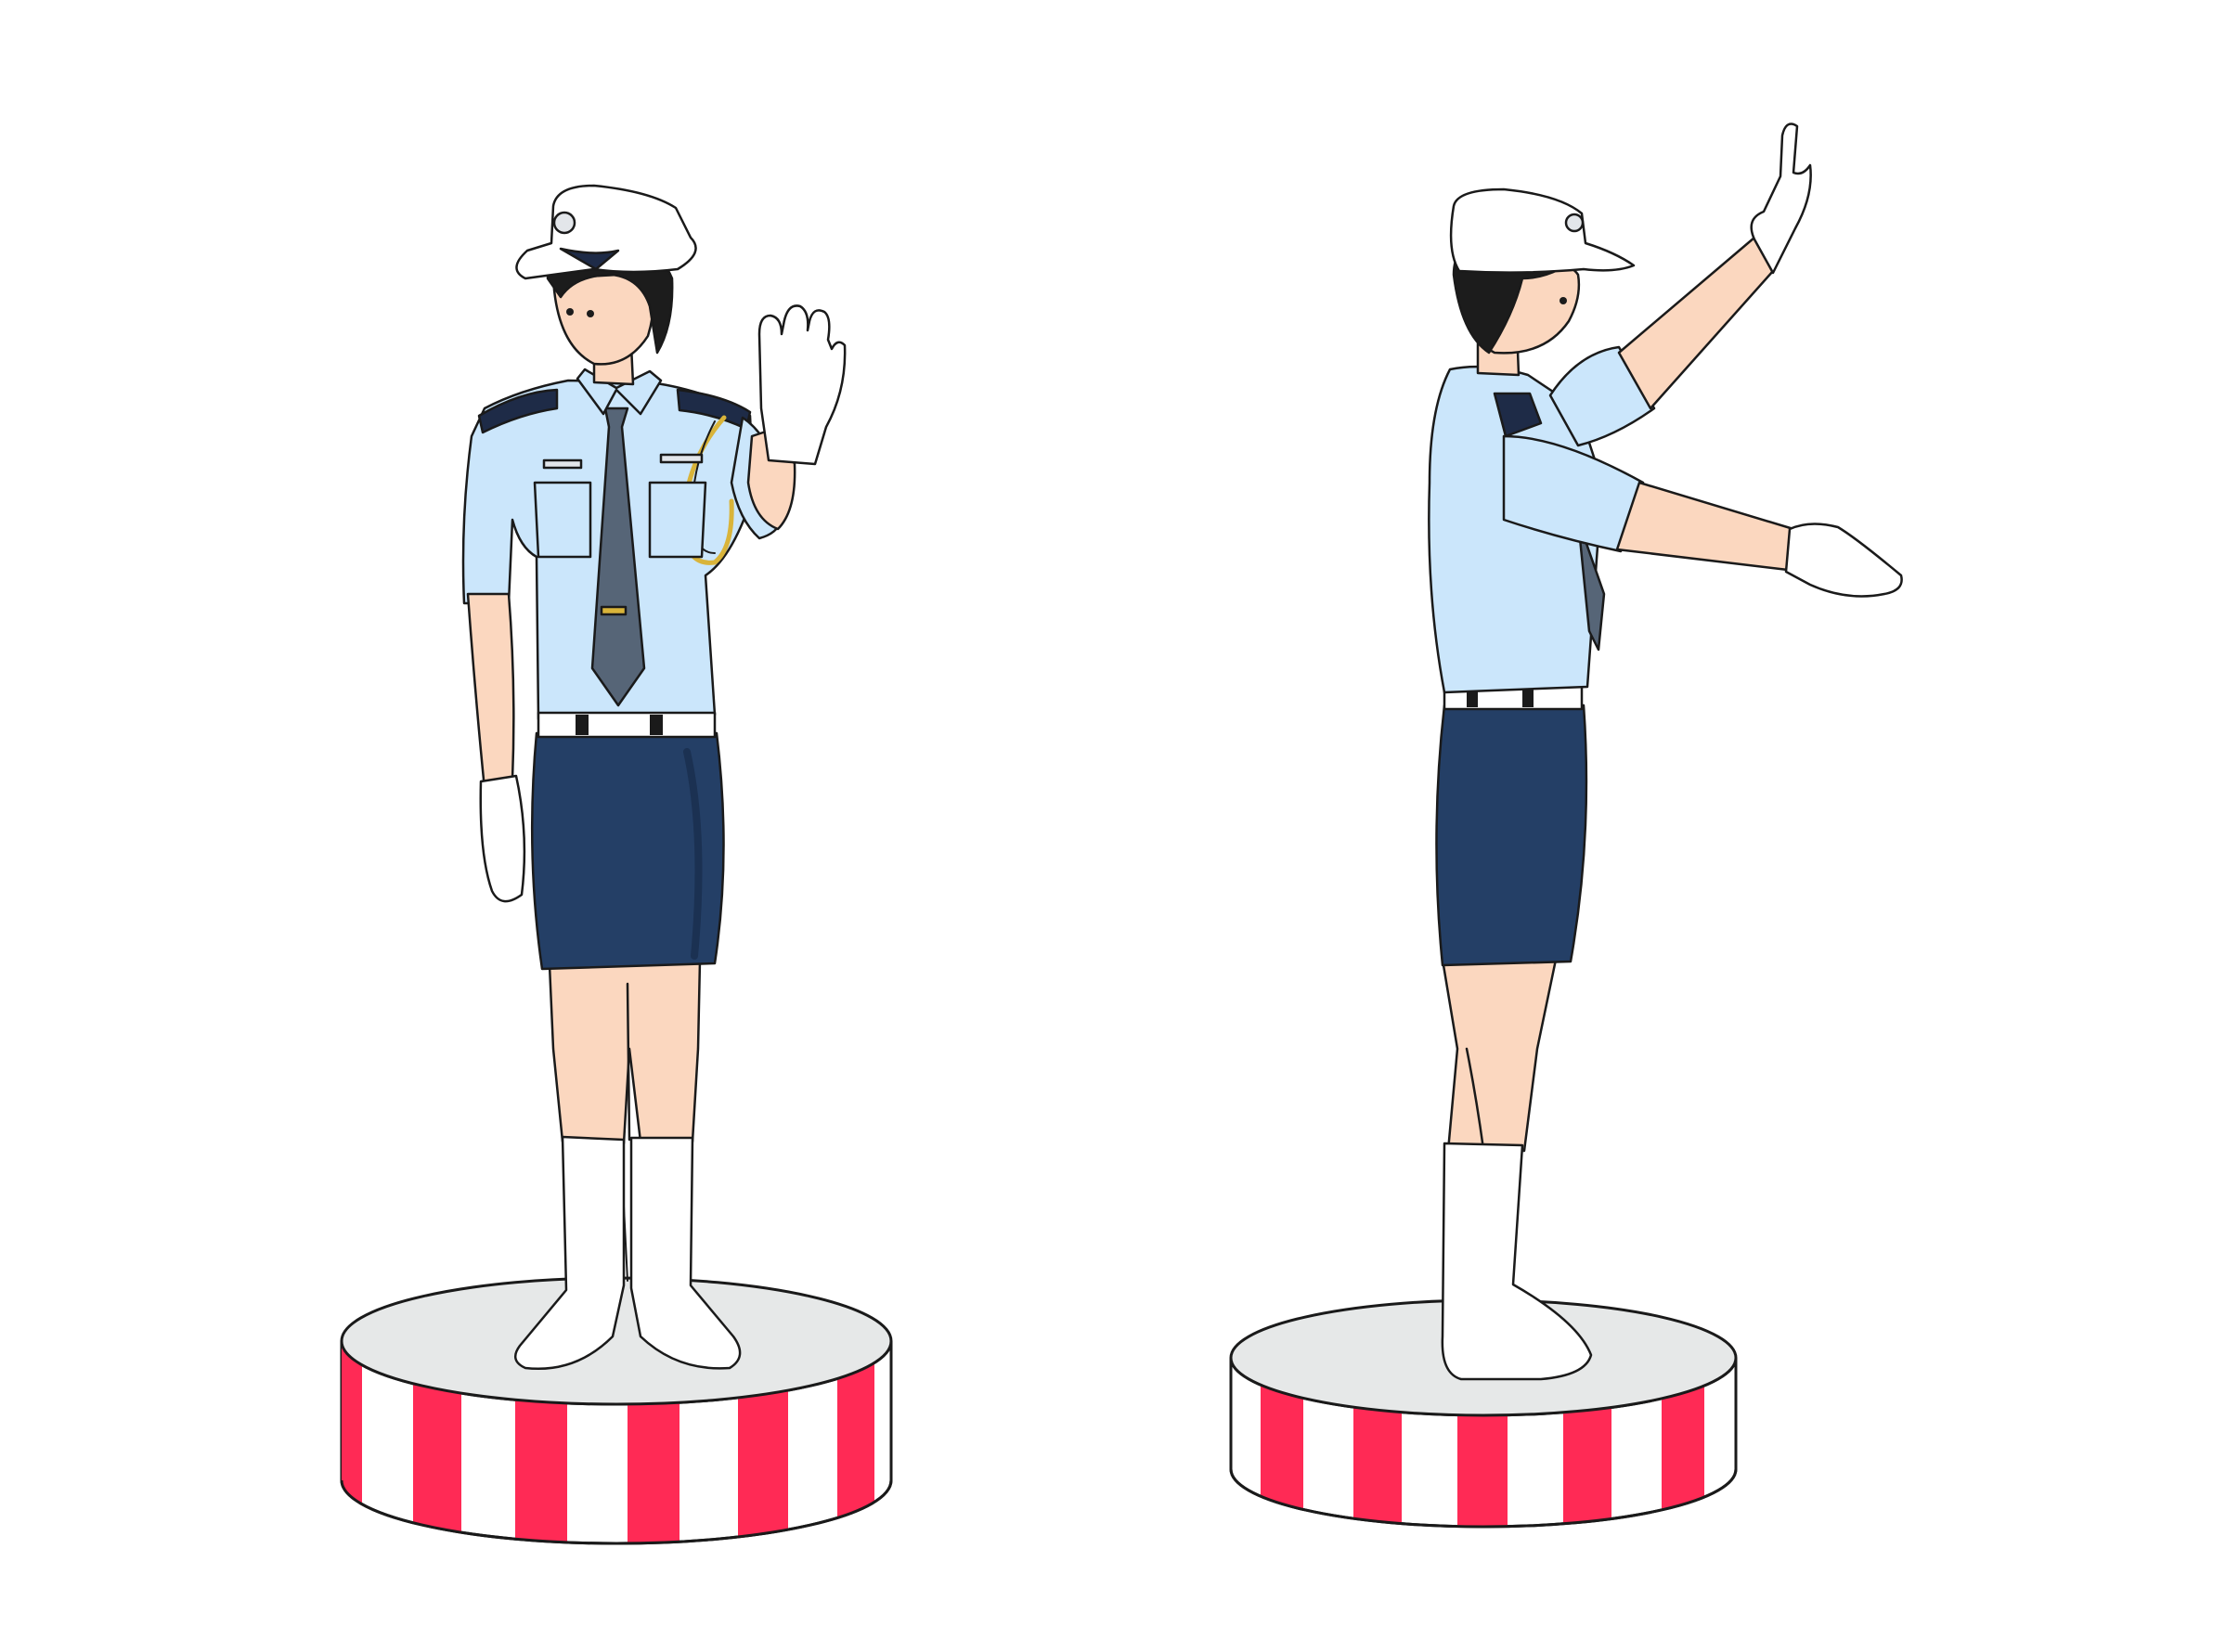 This screenshot has height=1652, width=2239. What do you see at coordinates (1542, 230) in the screenshot?
I see `right-figure-hat` at bounding box center [1542, 230].